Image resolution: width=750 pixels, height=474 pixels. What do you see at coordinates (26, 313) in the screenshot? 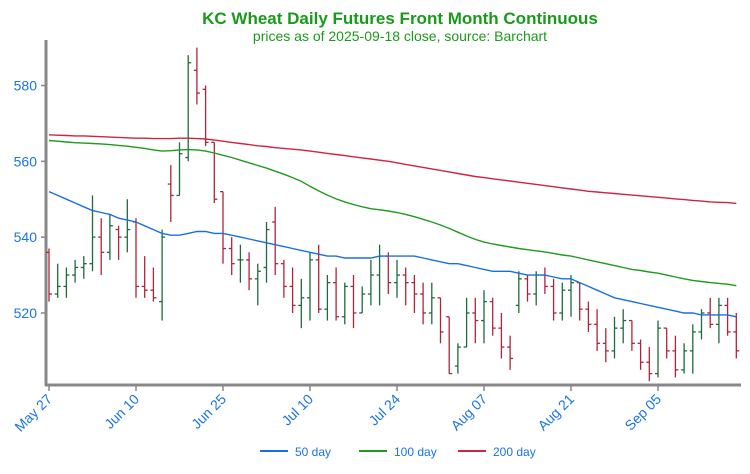
I see `y-tick-label: 520` at bounding box center [26, 313].